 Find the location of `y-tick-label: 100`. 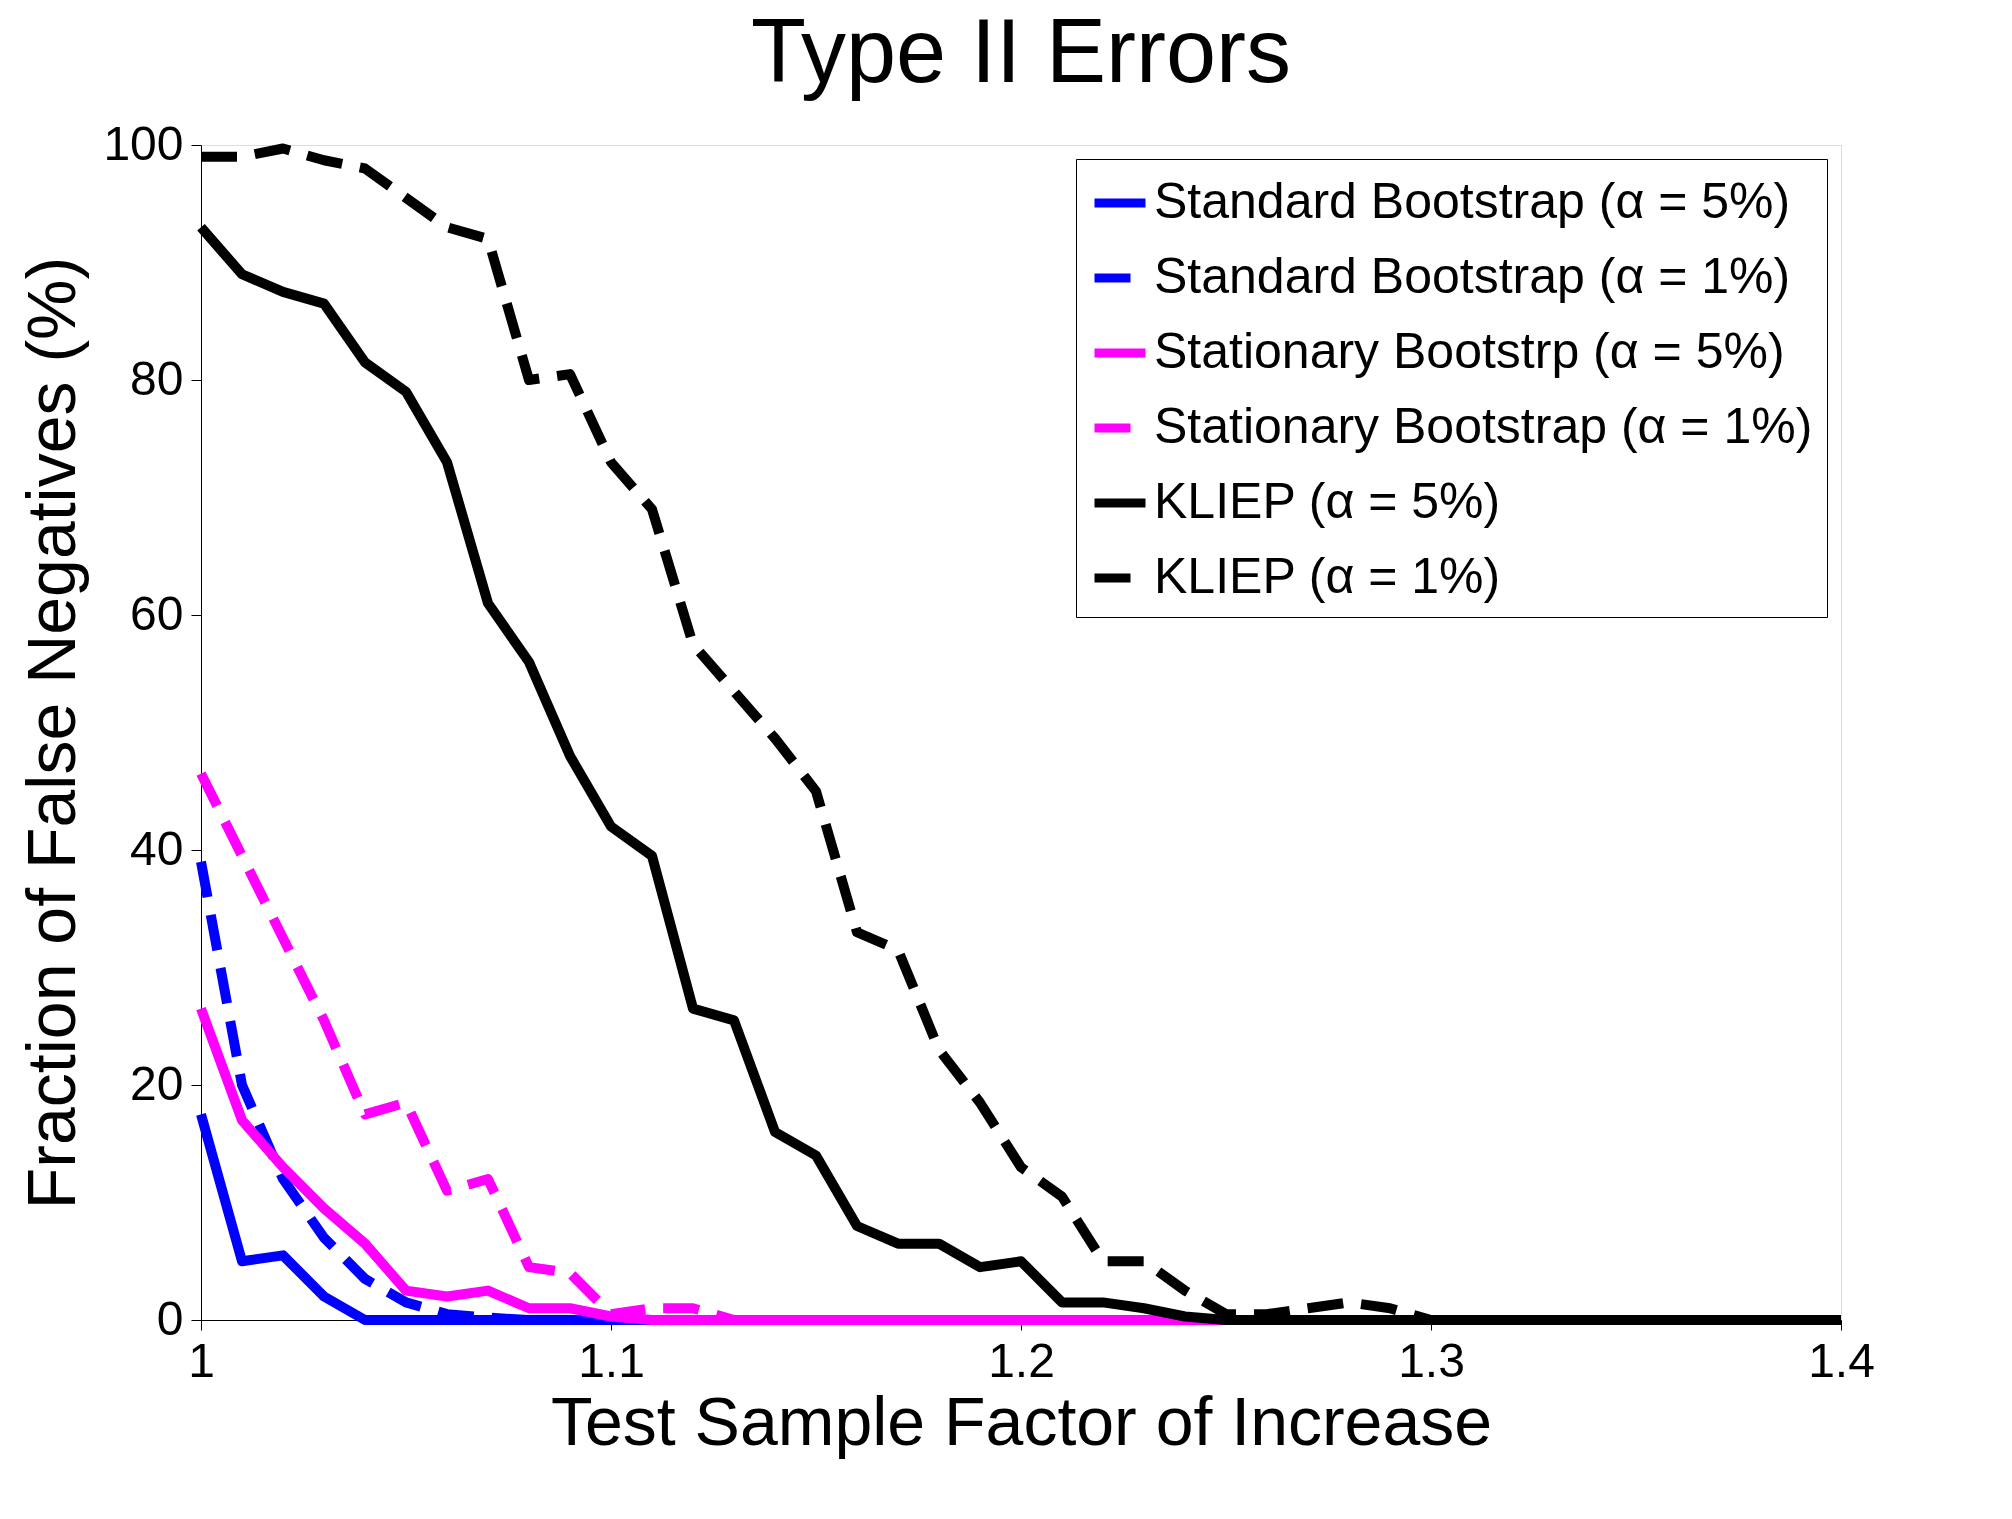

y-tick-label: 100 is located at coordinates (143, 143).